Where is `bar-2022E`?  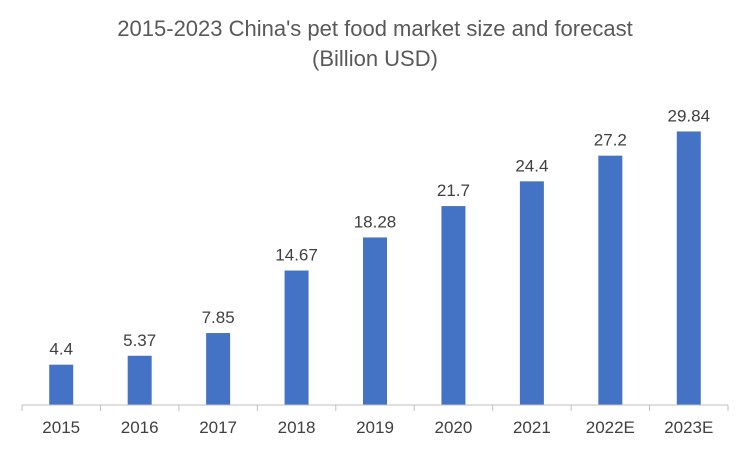 bar-2022E is located at coordinates (610, 280).